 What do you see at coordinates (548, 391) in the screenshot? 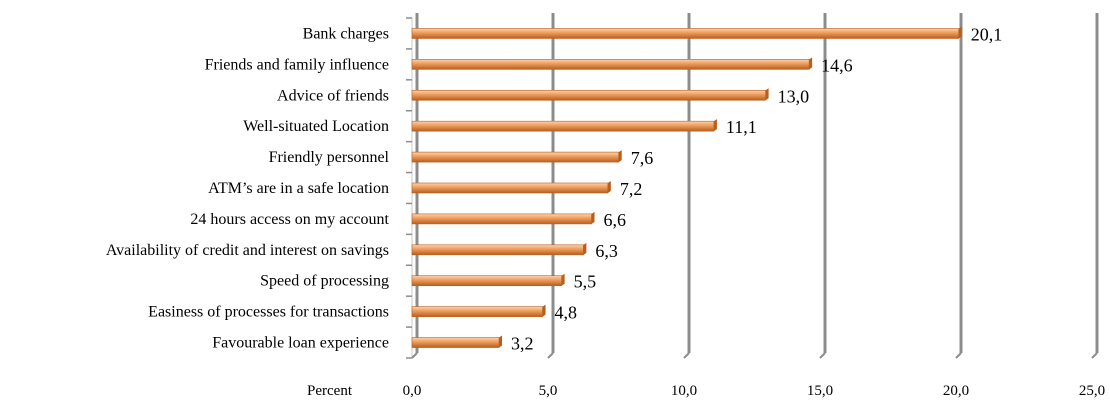
I see `x-tick-label: 5,0` at bounding box center [548, 391].